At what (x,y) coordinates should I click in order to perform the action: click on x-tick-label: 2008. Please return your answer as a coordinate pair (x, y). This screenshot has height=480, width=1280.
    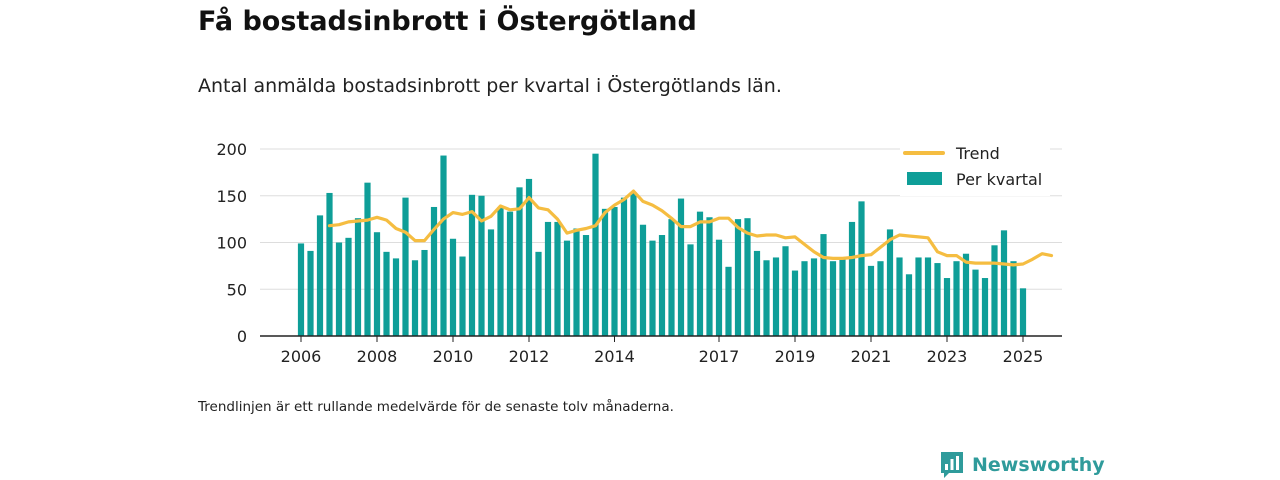
    Looking at the image, I should click on (377, 356).